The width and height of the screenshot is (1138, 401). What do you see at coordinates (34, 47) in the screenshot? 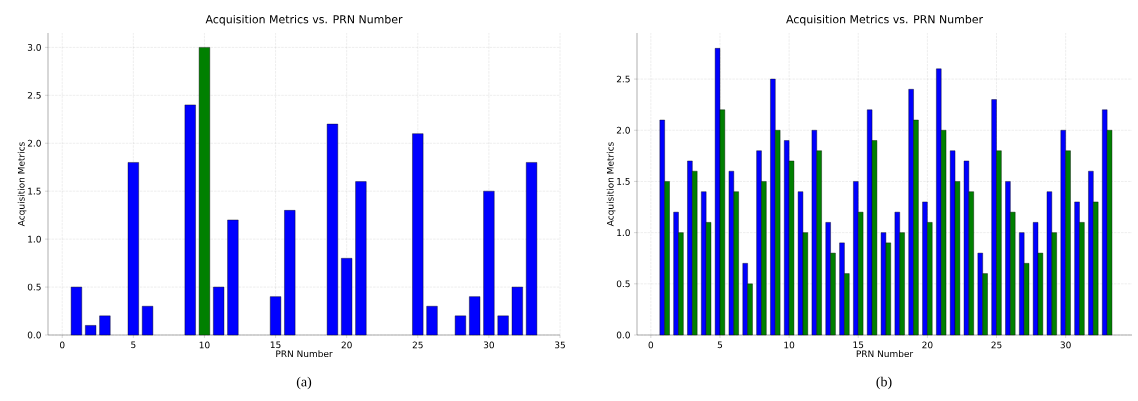
I see `y-tick-label: 3.0` at bounding box center [34, 47].